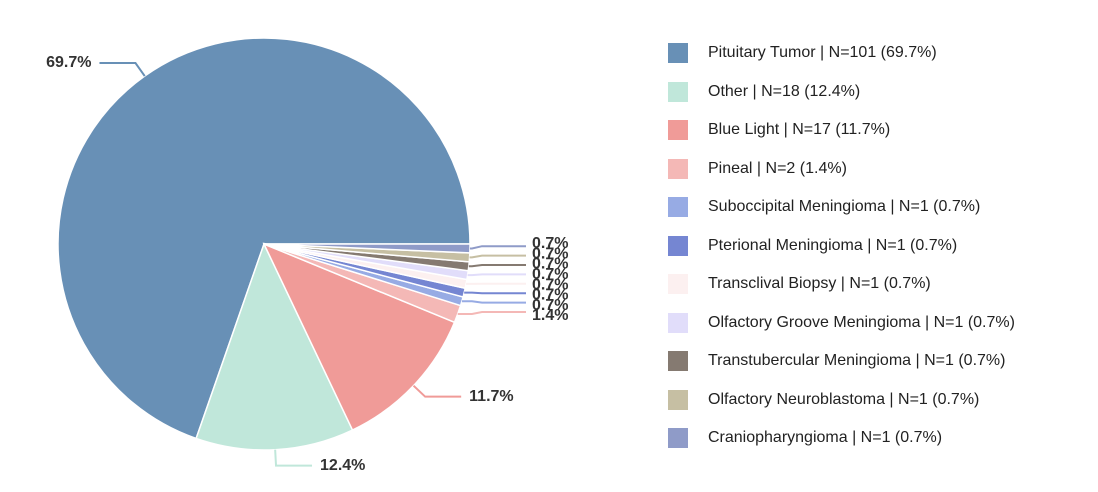 The height and width of the screenshot is (492, 1098). Describe the element at coordinates (550, 274) in the screenshot. I see `percent-label-olfactory-groove-meningioma: 0.7%` at that location.